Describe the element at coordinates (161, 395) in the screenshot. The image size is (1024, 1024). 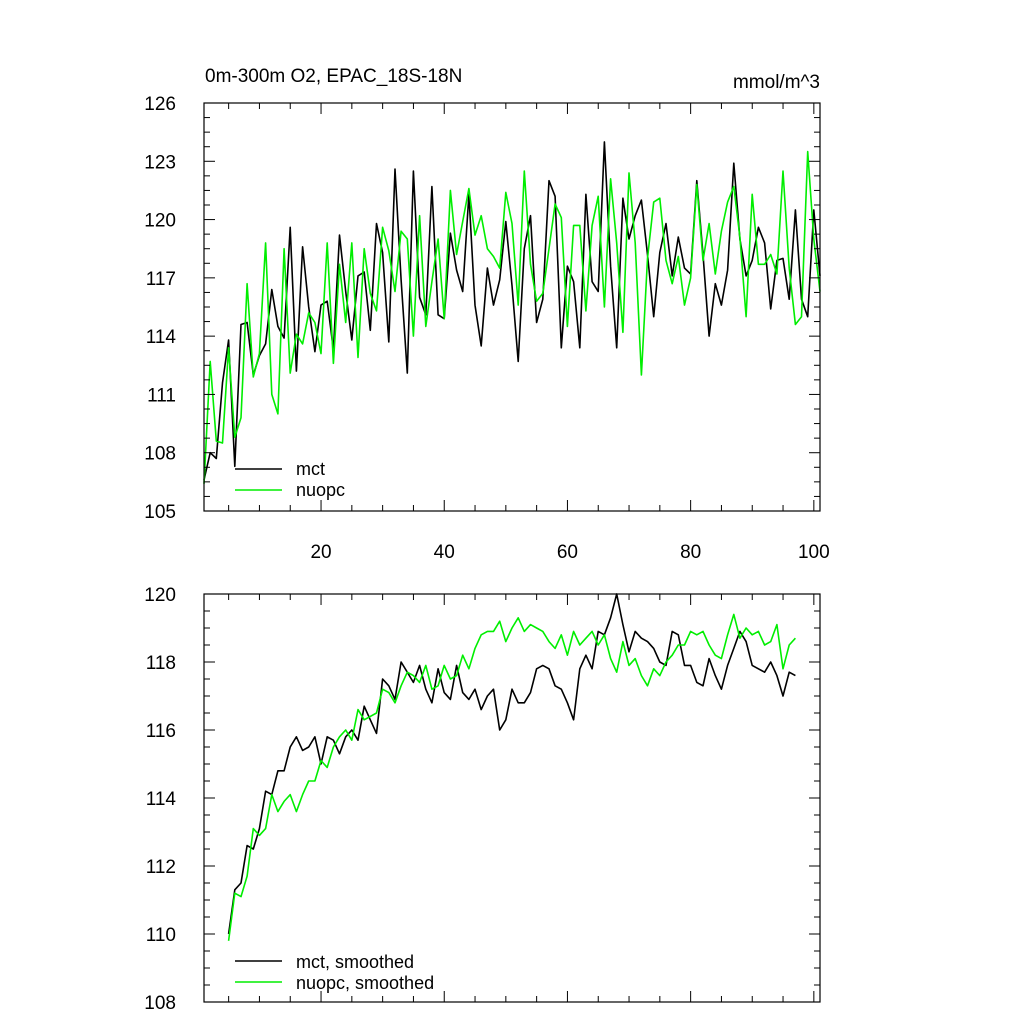
I see `top-y-tick-label: 111` at that location.